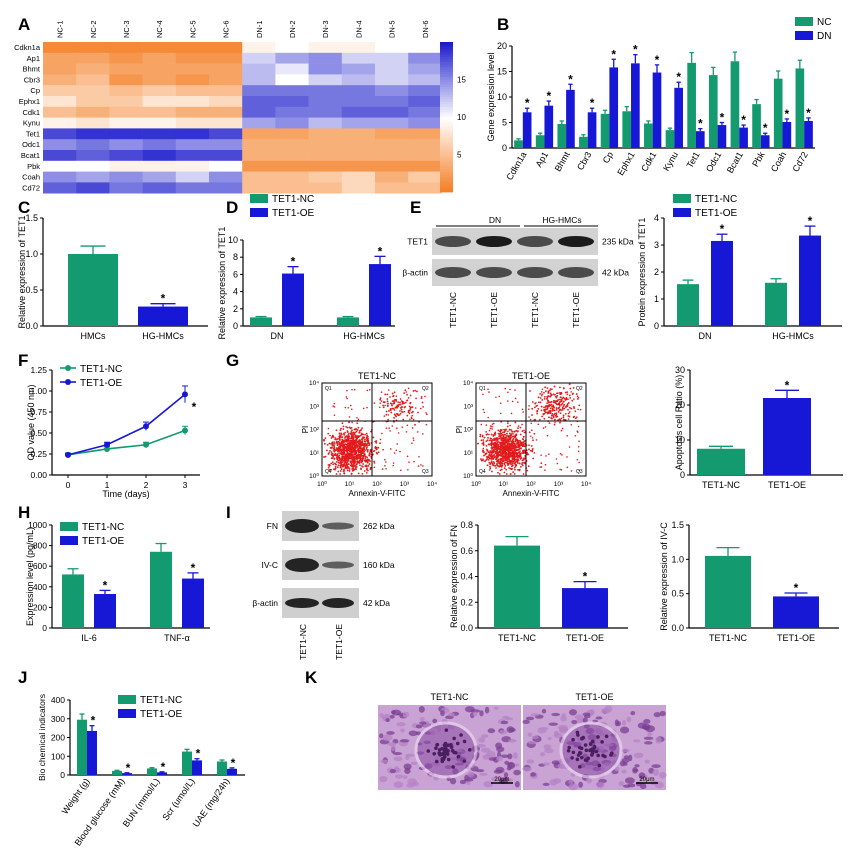  I want to click on flow-y-tick-label: 10⁰, so click(314, 476).